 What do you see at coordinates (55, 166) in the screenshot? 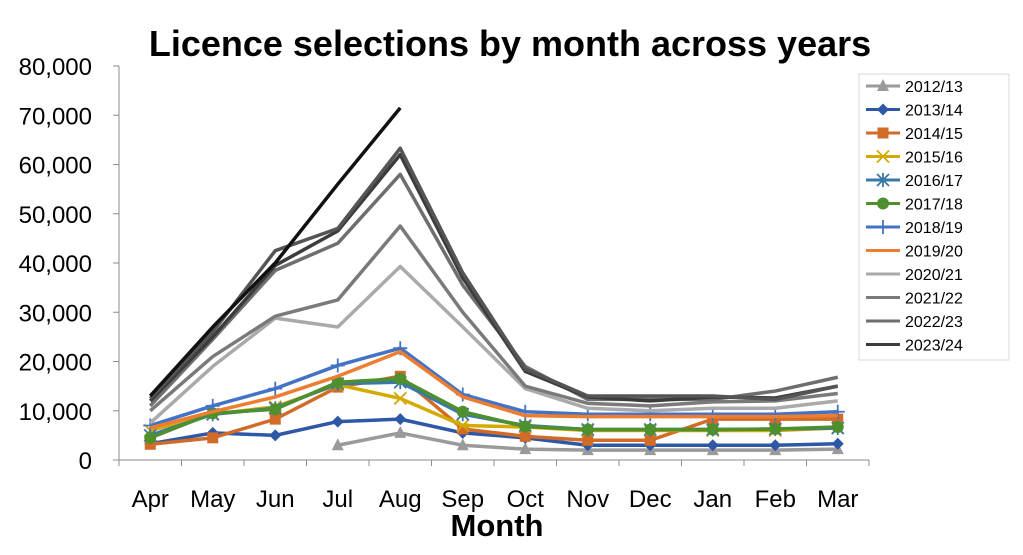
I see `y-tick-label: 60,000` at bounding box center [55, 166].